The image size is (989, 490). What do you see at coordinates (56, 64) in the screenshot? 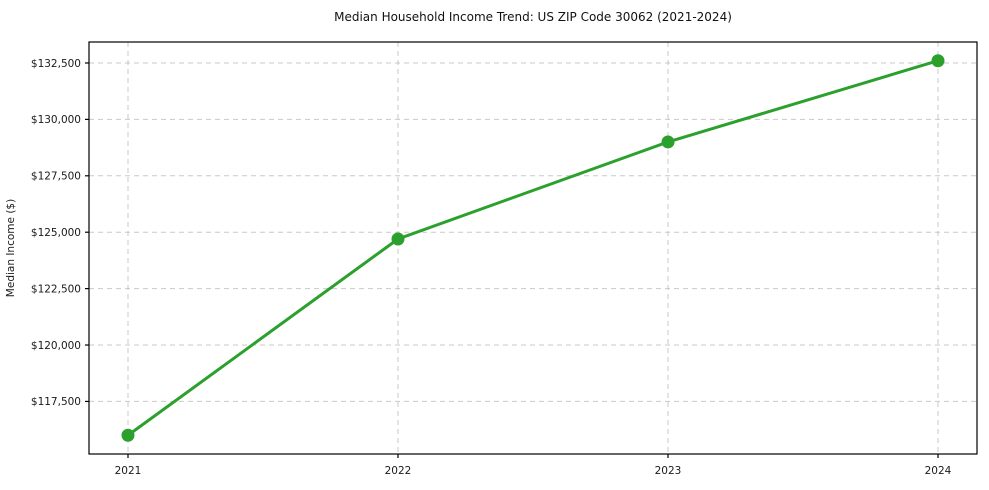
I see `y-tick-label: $132,500` at bounding box center [56, 64].